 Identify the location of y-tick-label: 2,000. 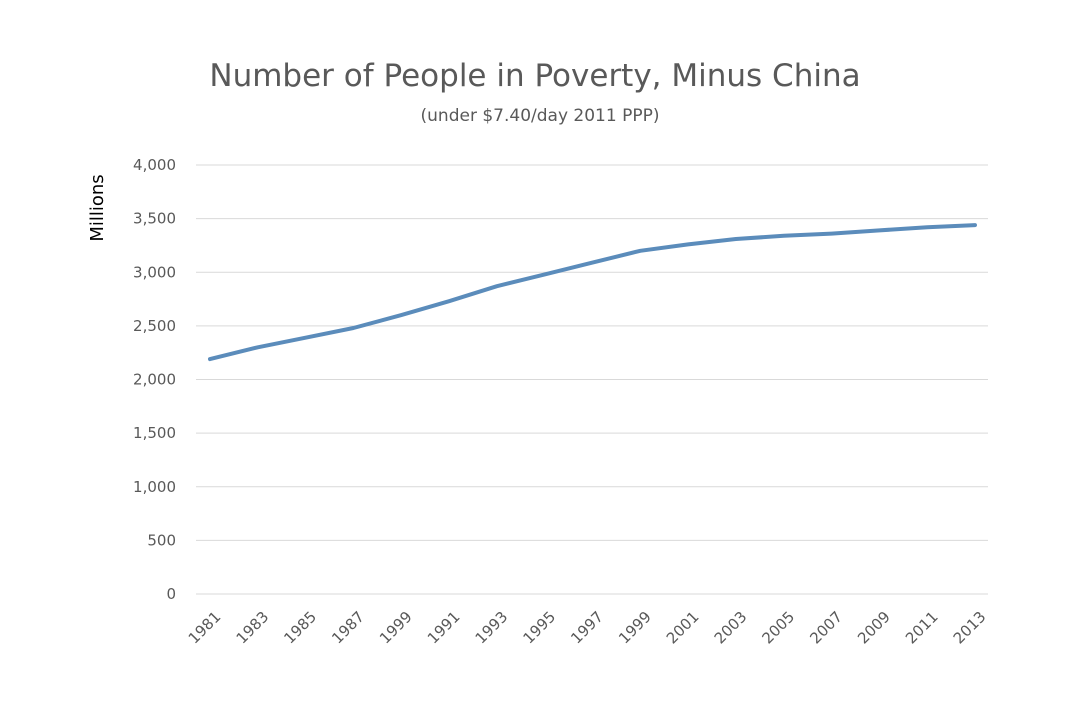
(154, 380).